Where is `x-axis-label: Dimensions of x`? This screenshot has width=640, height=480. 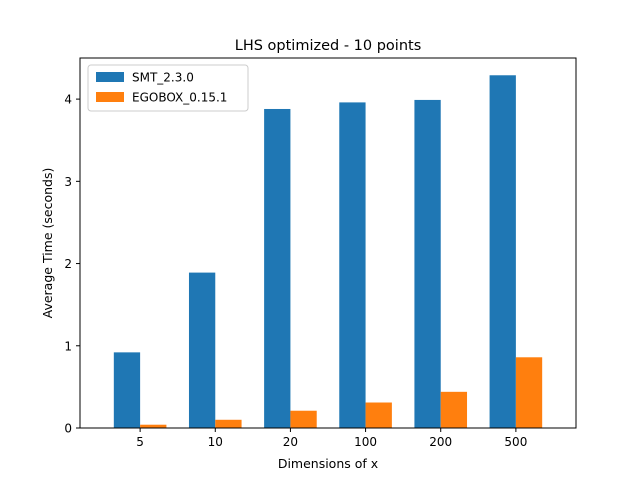
x-axis-label: Dimensions of x is located at coordinates (328, 463).